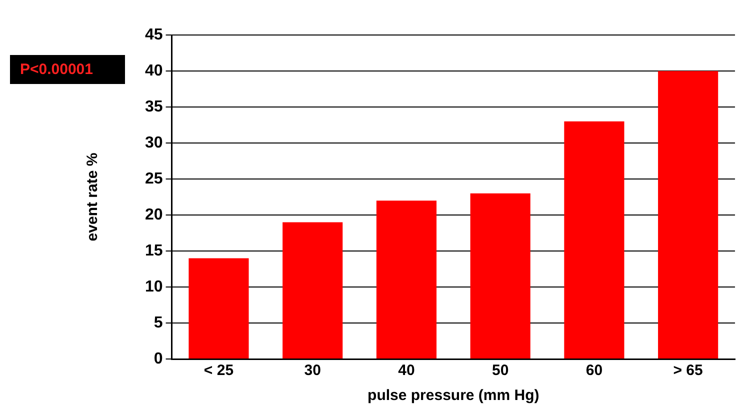 Image resolution: width=739 pixels, height=414 pixels. What do you see at coordinates (312, 371) in the screenshot?
I see `x-tick-label: 30` at bounding box center [312, 371].